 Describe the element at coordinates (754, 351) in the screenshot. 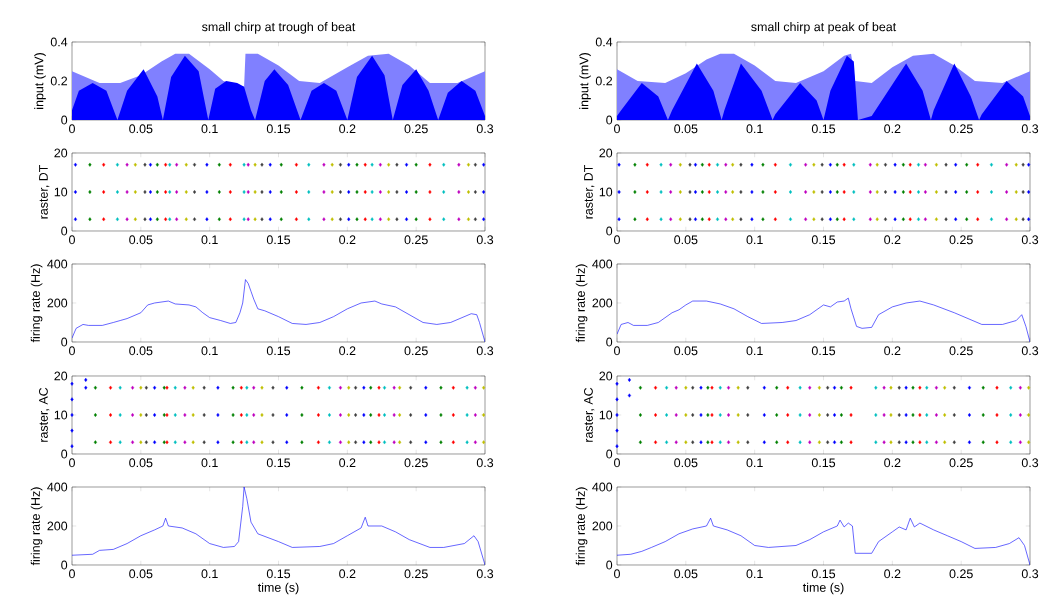

I see `x-tick-label: 0.1` at that location.